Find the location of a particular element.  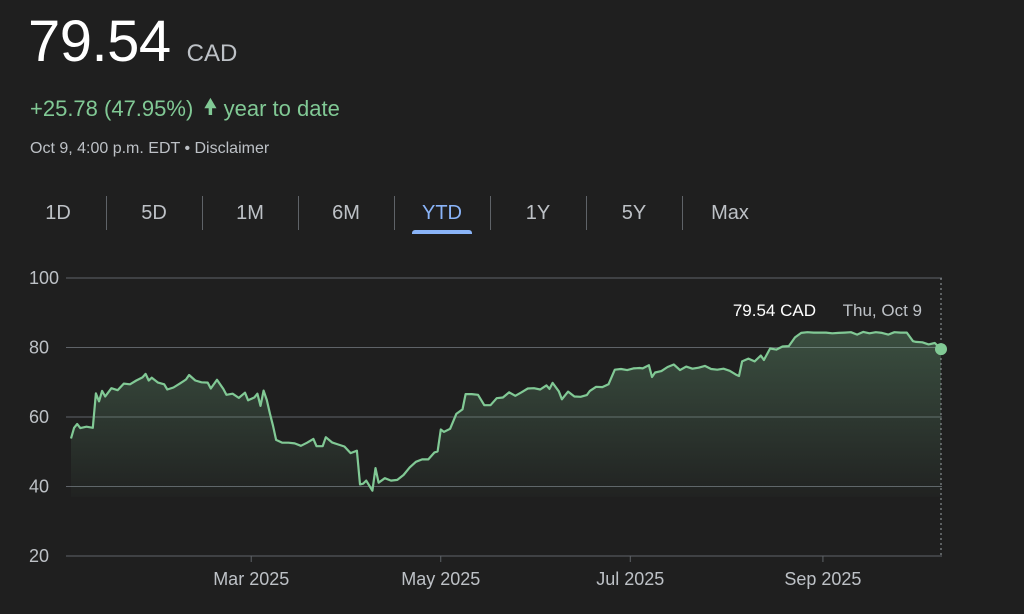

tab-6m: 6M is located at coordinates (346, 213).